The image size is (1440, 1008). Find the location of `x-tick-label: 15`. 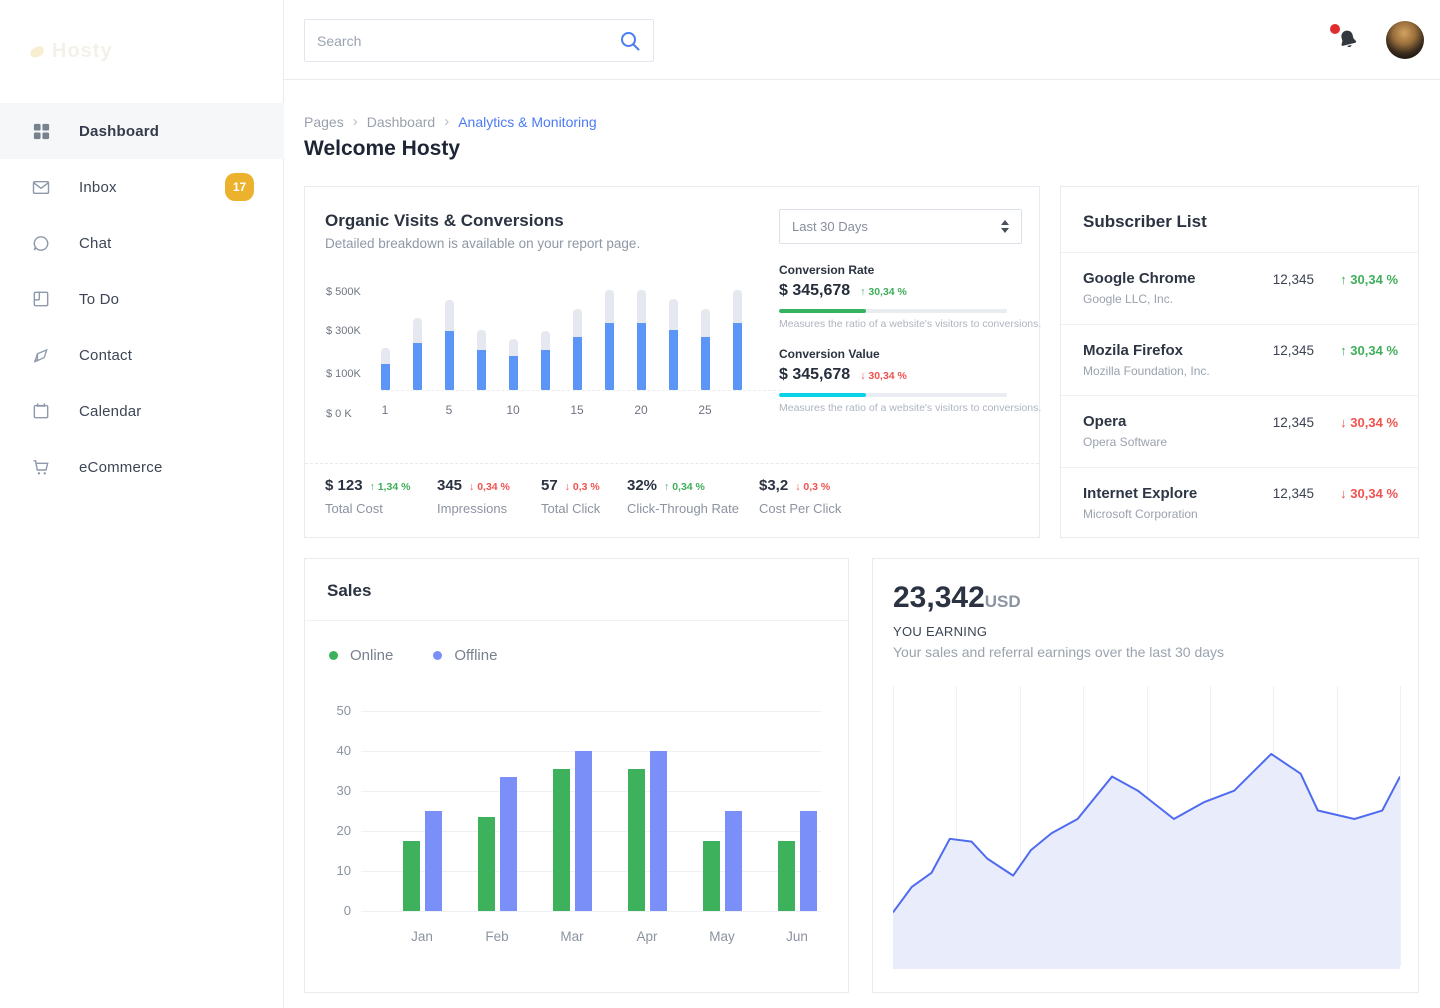

x-tick-label: 15 is located at coordinates (577, 410).